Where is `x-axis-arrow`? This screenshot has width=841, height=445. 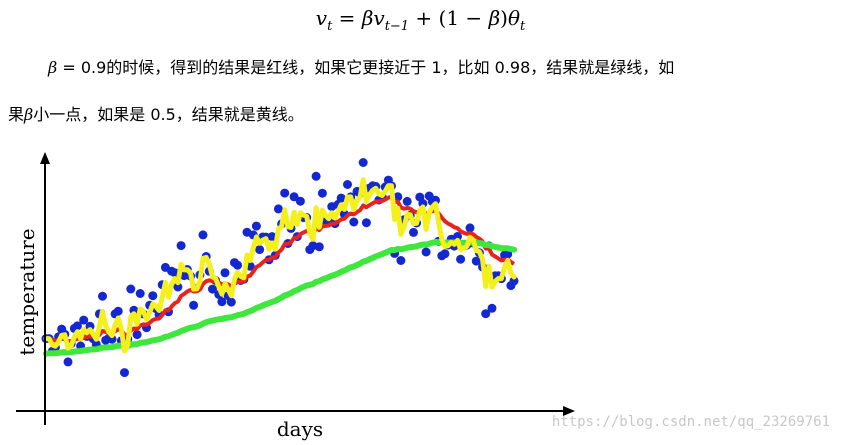 x-axis-arrow is located at coordinates (569, 411).